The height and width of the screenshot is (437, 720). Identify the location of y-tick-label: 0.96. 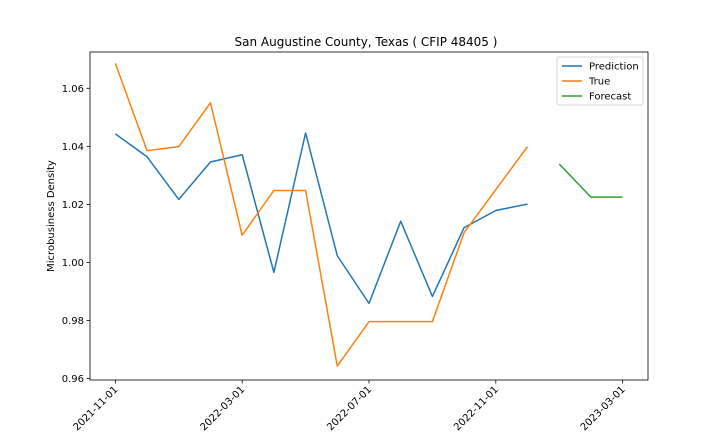
(73, 379).